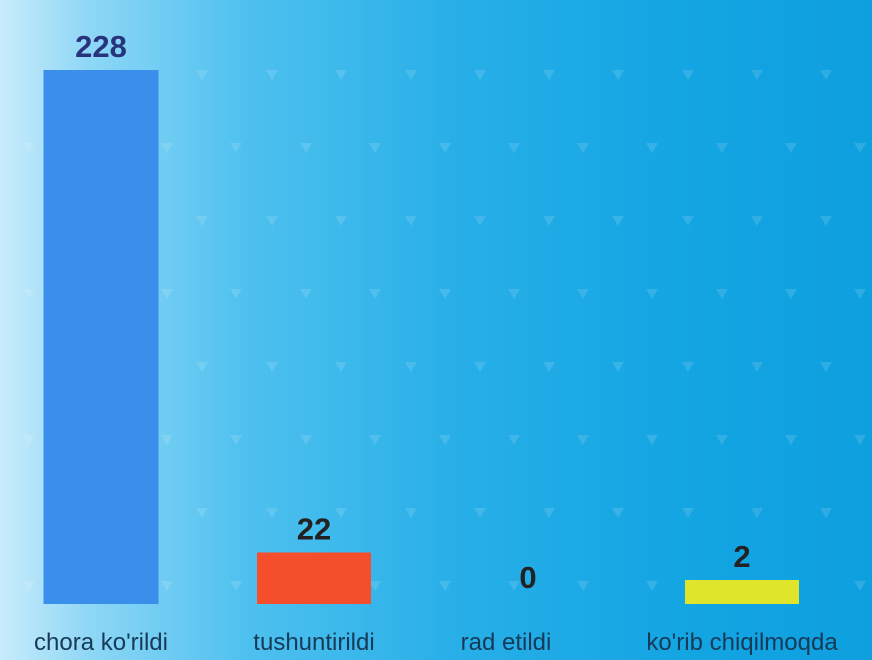 The height and width of the screenshot is (660, 872). I want to click on value-label-1: 22, so click(314, 528).